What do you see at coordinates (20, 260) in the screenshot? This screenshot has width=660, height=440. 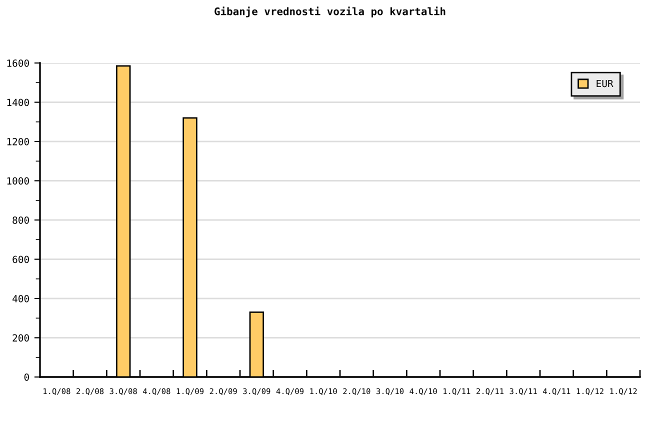 I see `y-tick-label: 600` at bounding box center [20, 260].